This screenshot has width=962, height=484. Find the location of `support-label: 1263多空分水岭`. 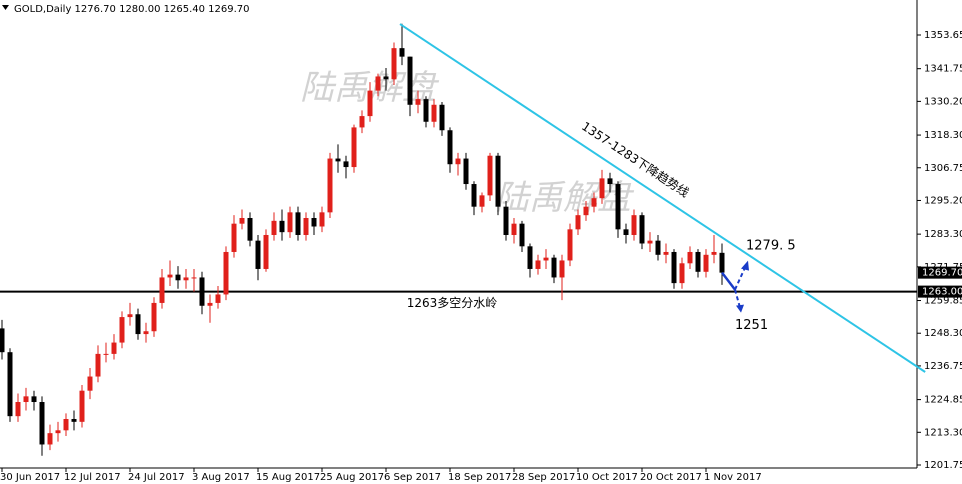

support-label: 1263多空分水岭 is located at coordinates (452, 303).